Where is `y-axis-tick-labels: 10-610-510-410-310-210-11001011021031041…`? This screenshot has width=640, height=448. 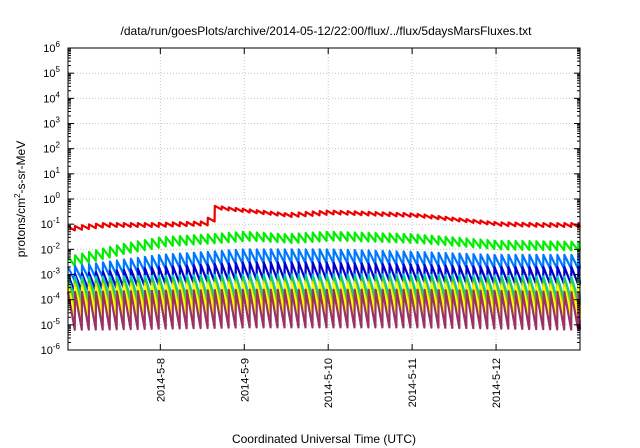 y-axis-tick-labels: 10-610-510-410-310-210-11001011021031041… is located at coordinates (51, 198).